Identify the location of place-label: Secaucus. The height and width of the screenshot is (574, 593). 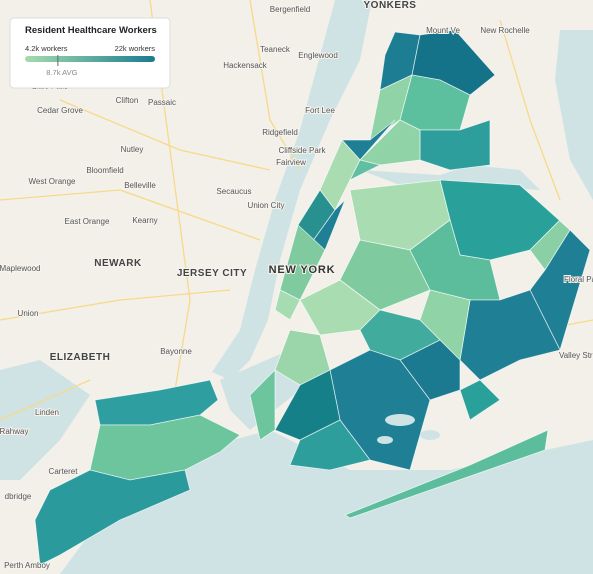
(233, 191).